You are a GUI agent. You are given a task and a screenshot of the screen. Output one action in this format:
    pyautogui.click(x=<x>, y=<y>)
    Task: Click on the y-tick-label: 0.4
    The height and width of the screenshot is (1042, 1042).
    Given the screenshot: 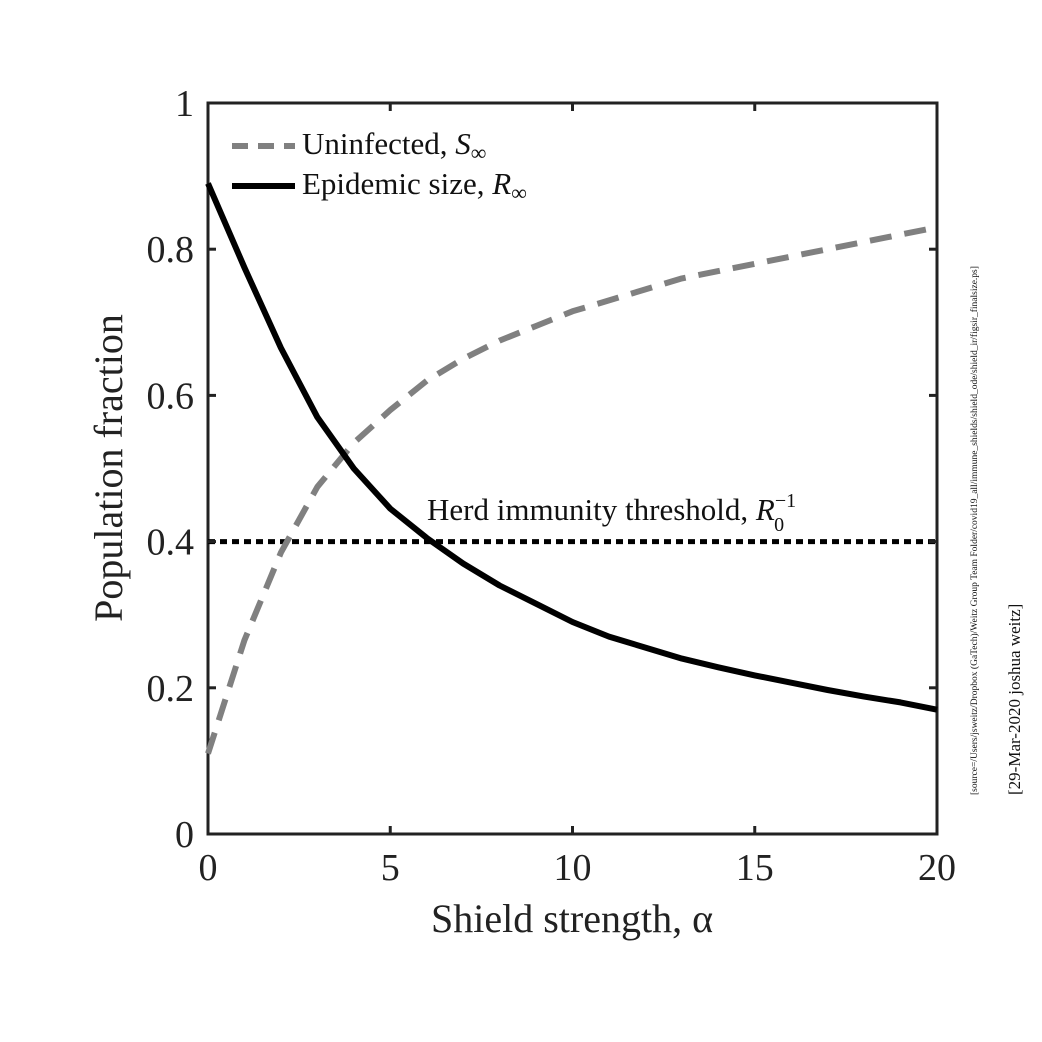 What is the action you would take?
    pyautogui.click(x=171, y=543)
    